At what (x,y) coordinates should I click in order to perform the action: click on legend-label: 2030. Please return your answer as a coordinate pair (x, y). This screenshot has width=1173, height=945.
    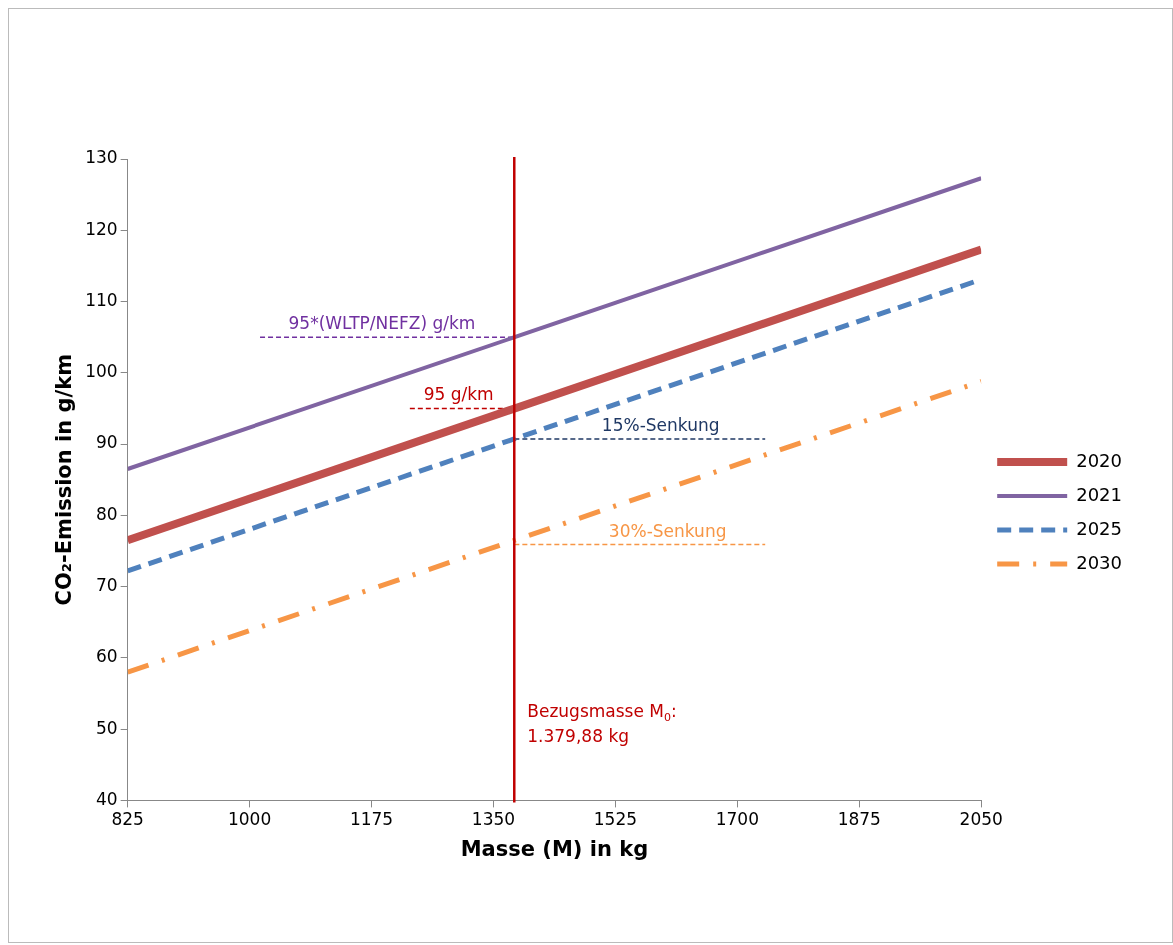
    Looking at the image, I should click on (1099, 562).